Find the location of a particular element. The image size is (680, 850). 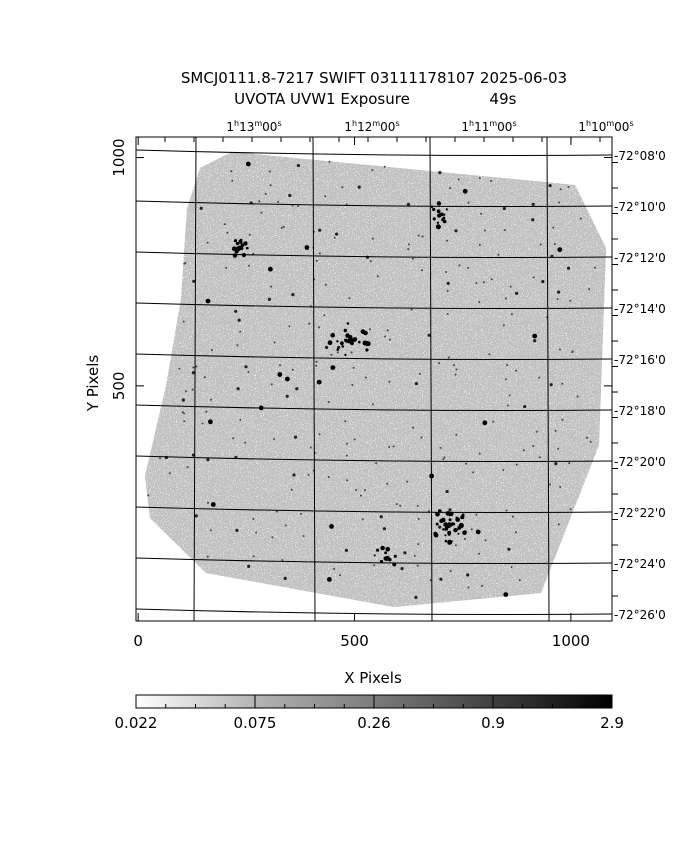

ra-label: 1h13m00s is located at coordinates (253, 126).